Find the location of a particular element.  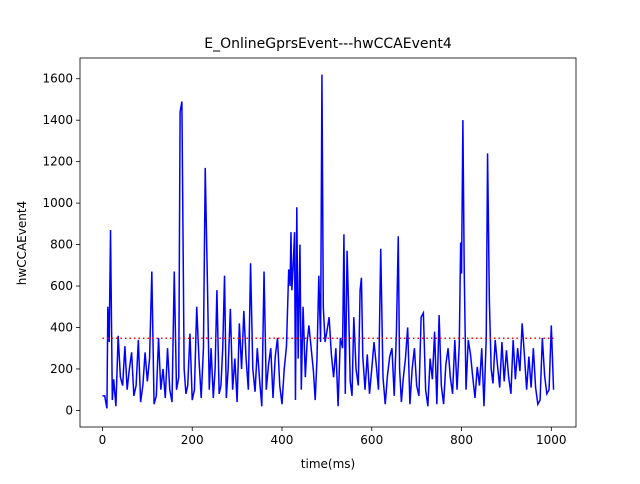

y-tick-label: 200 is located at coordinates (61, 369).